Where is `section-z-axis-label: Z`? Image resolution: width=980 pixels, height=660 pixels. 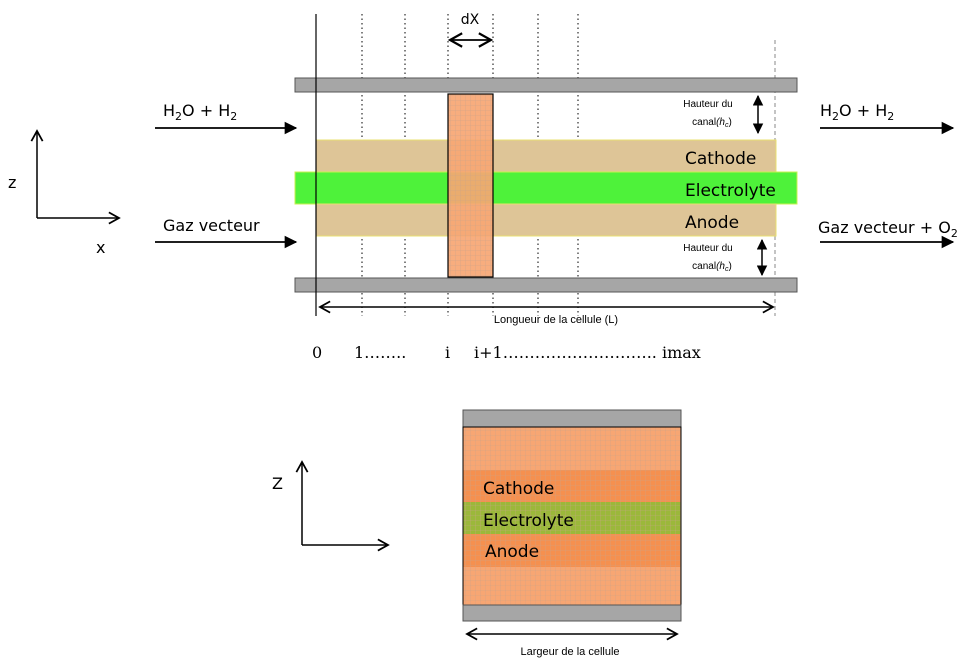 section-z-axis-label: Z is located at coordinates (277, 483).